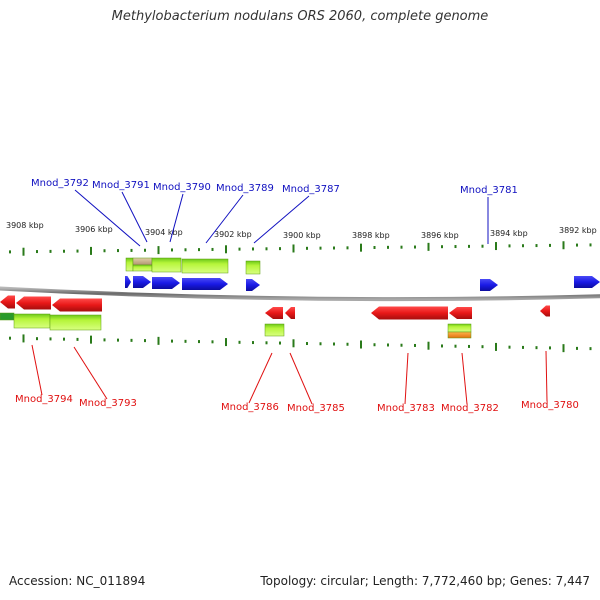  Describe the element at coordinates (371, 235) in the screenshot. I see `kbp-label: 3898 kbp` at that location.